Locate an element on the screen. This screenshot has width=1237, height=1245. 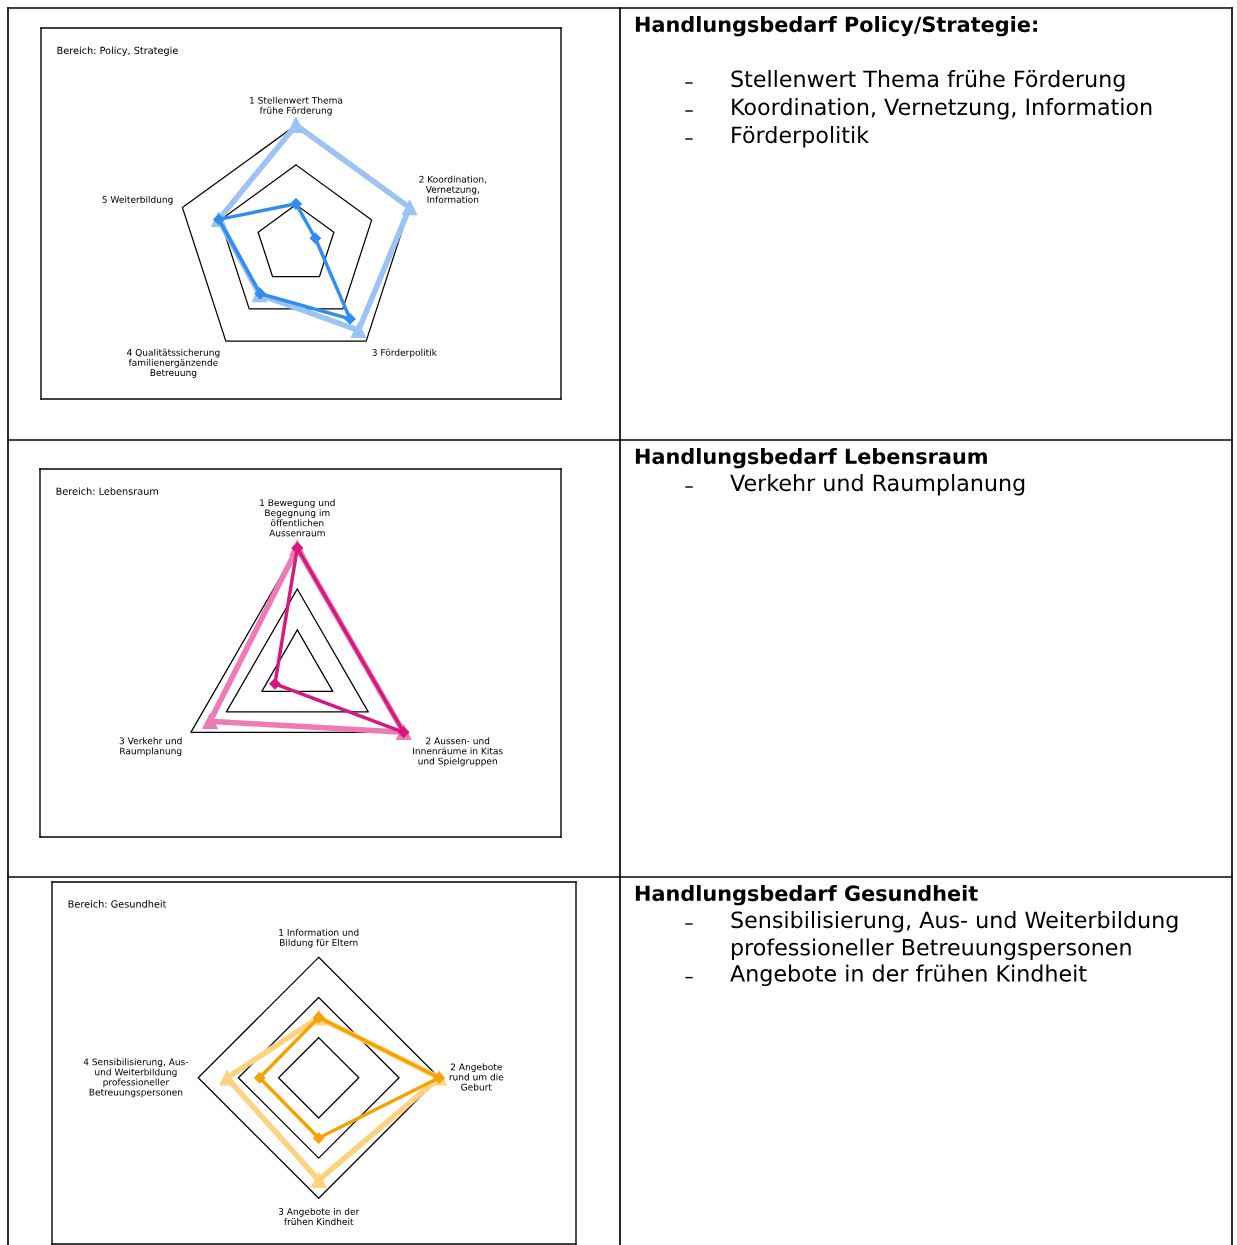
text: Handlungsbedarf Gesundheit is located at coordinates (806, 895).